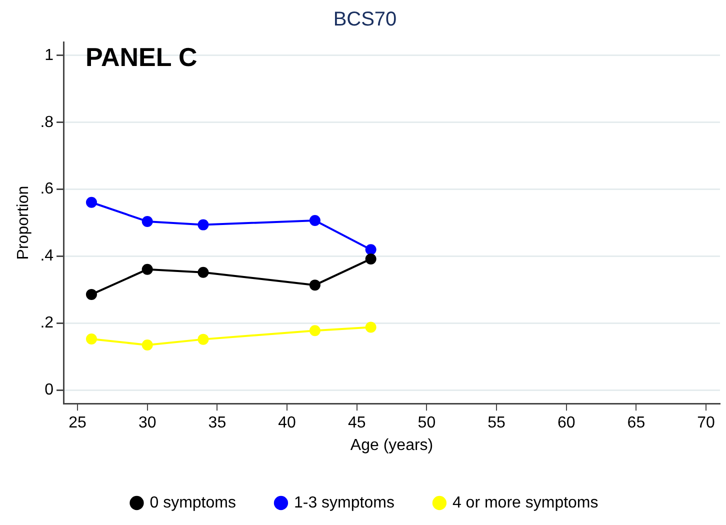 The height and width of the screenshot is (525, 726). I want to click on y-axis-title: Proportion, so click(23, 223).